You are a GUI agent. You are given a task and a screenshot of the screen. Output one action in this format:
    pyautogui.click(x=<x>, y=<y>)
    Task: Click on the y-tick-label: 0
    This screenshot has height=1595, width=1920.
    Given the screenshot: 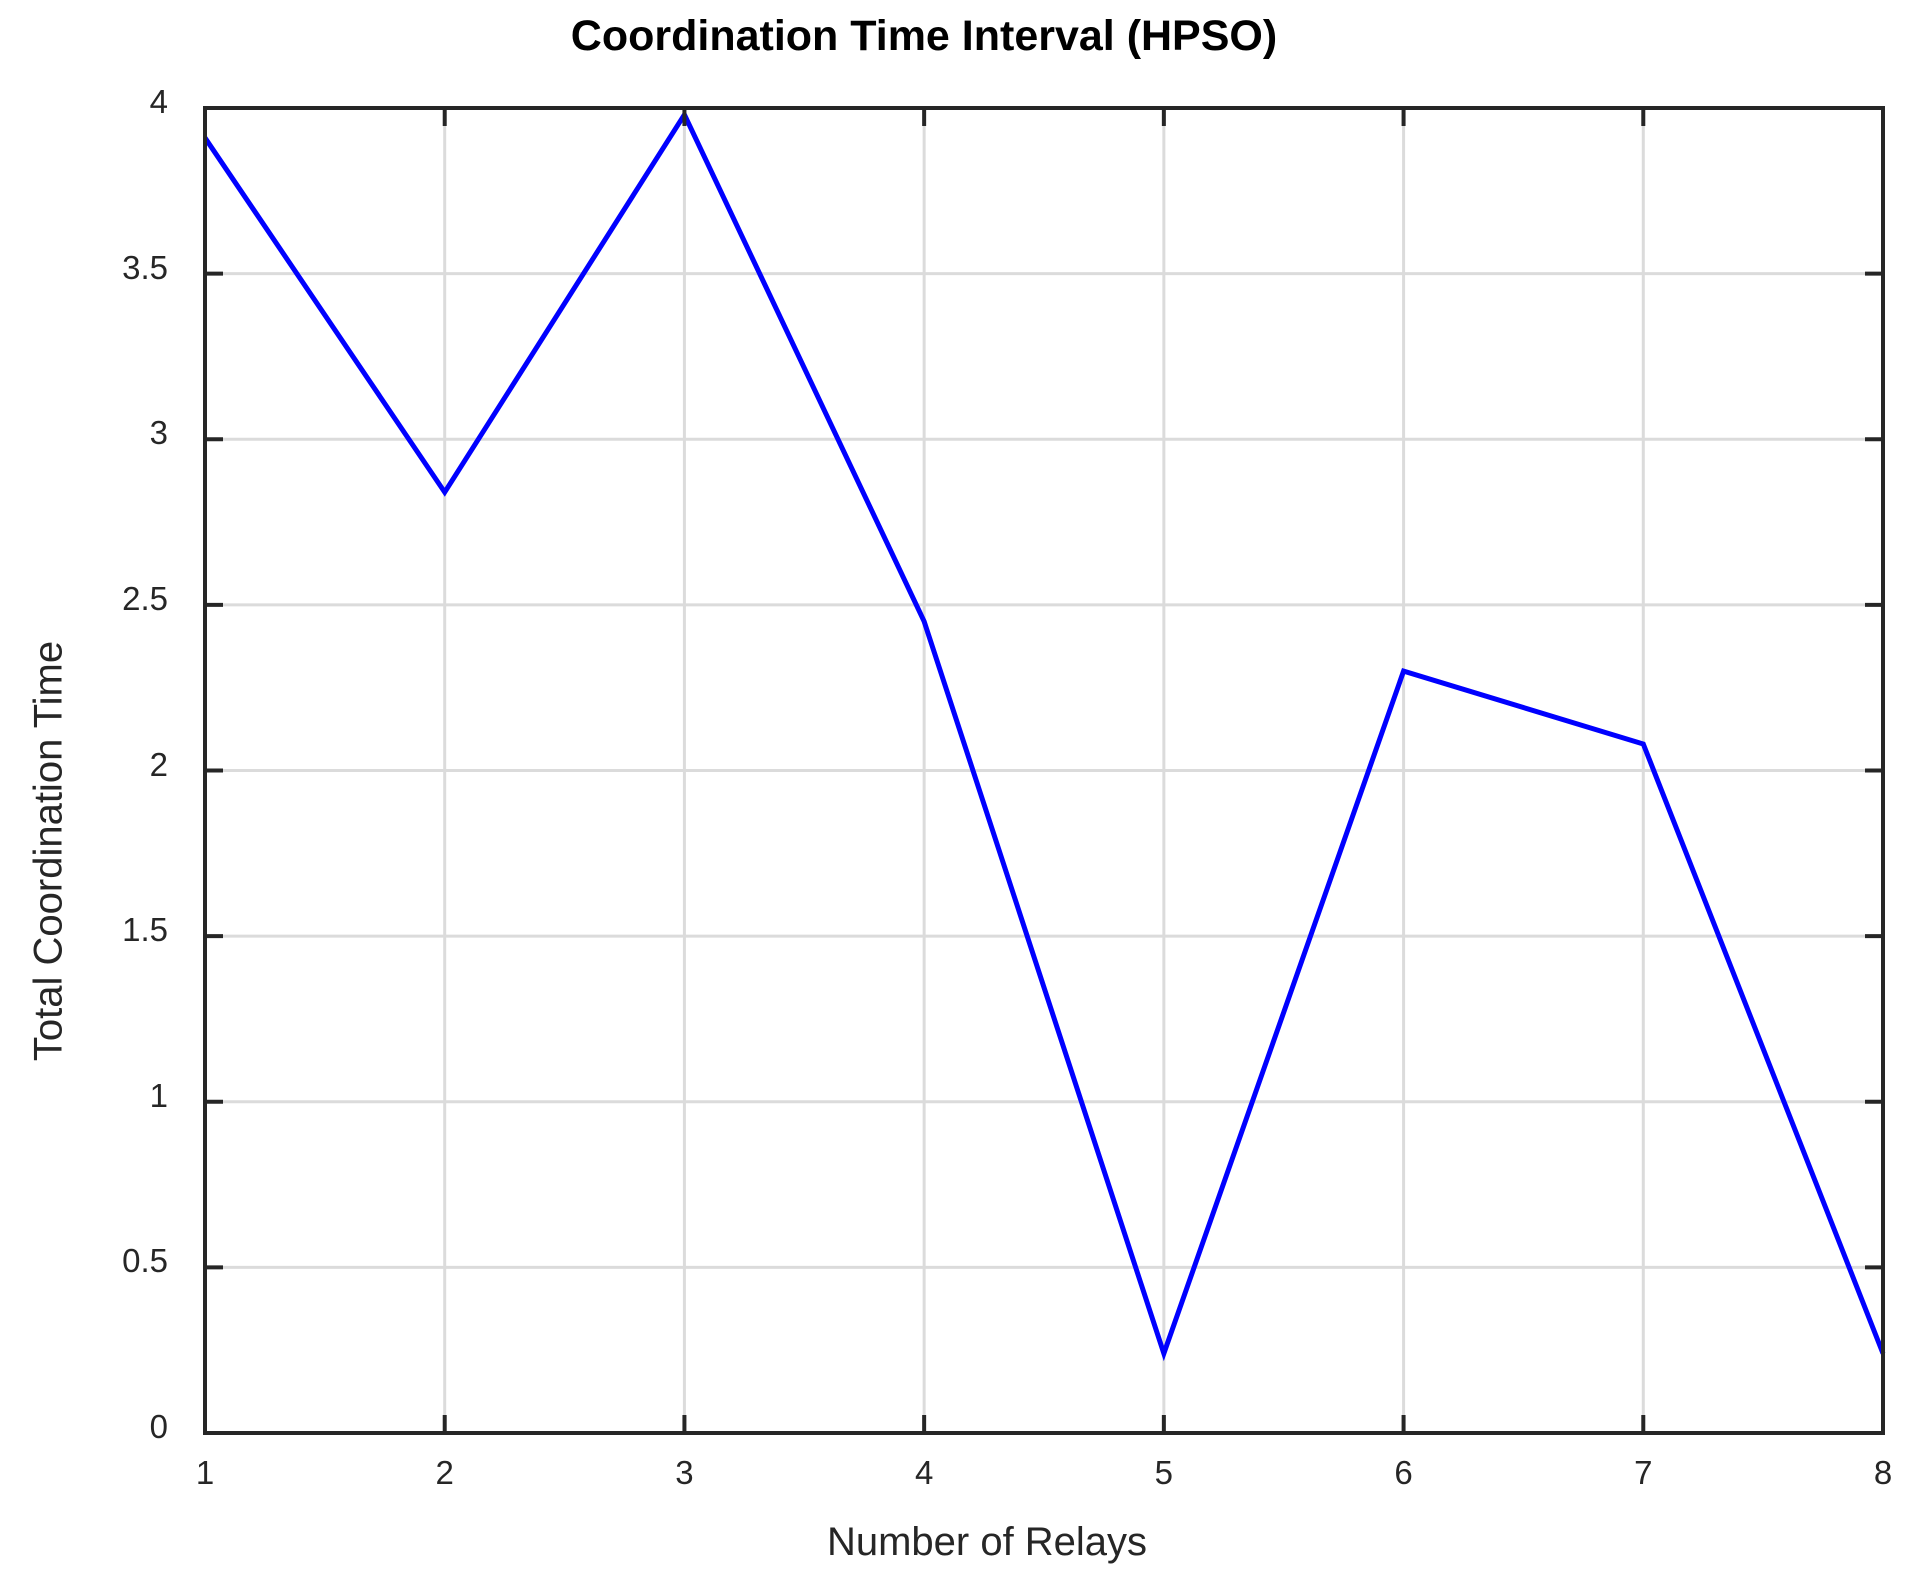 What is the action you would take?
    pyautogui.click(x=158, y=1426)
    